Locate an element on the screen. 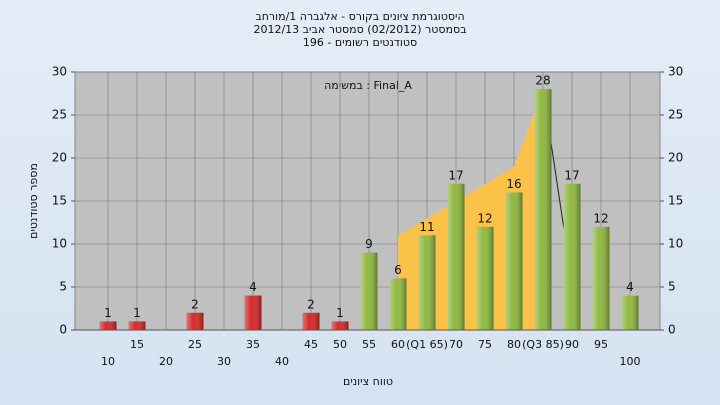  y-tick-label: 0 is located at coordinates (63, 330).